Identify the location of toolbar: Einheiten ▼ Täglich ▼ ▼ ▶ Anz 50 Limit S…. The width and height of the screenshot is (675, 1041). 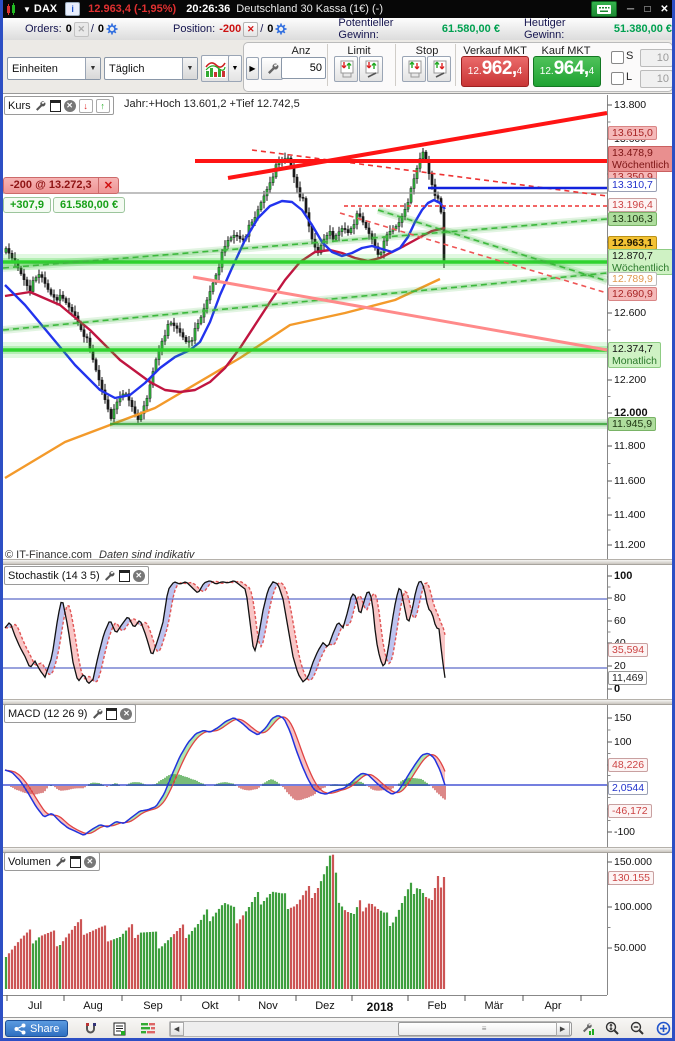
(338, 67).